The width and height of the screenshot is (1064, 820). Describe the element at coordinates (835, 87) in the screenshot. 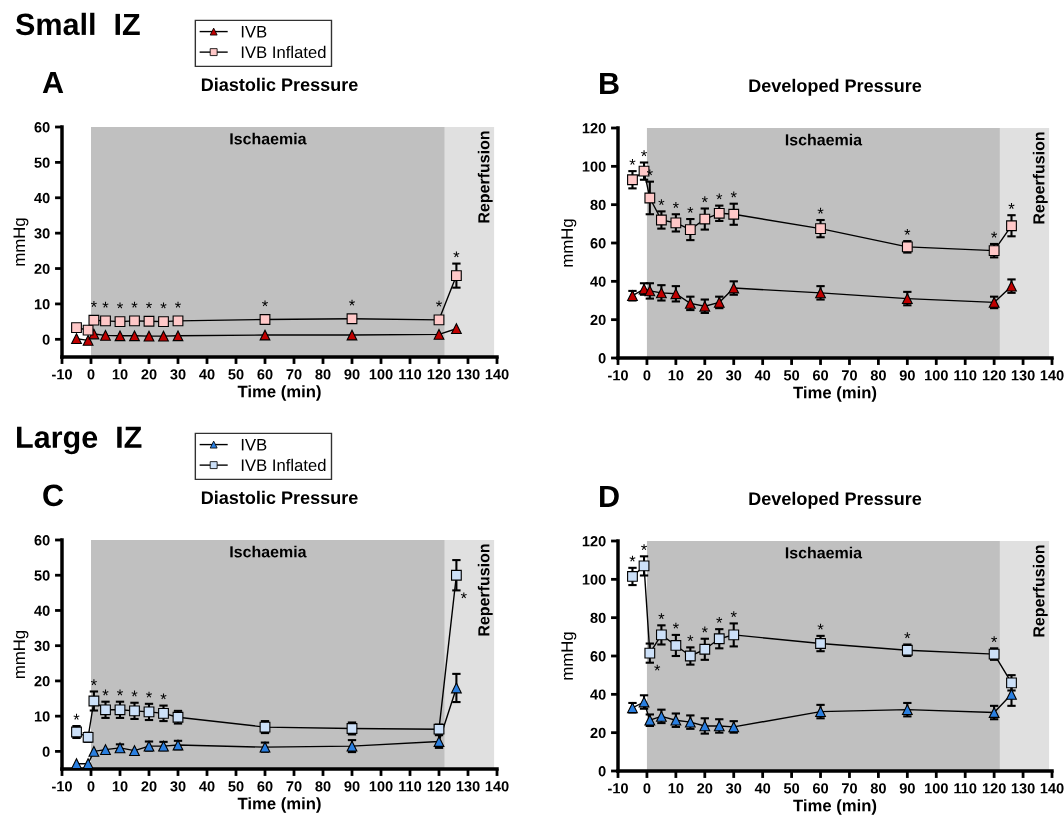

I see `chart-title: Developed Pressure` at that location.